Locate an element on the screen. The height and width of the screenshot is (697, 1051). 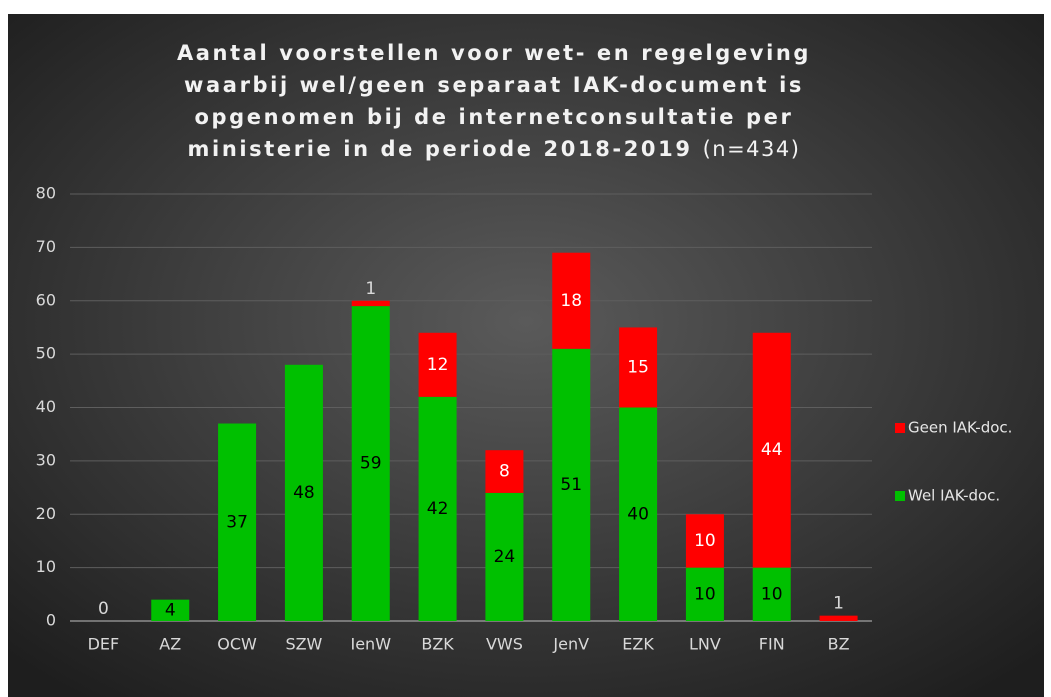
data-label: 48 is located at coordinates (304, 493).